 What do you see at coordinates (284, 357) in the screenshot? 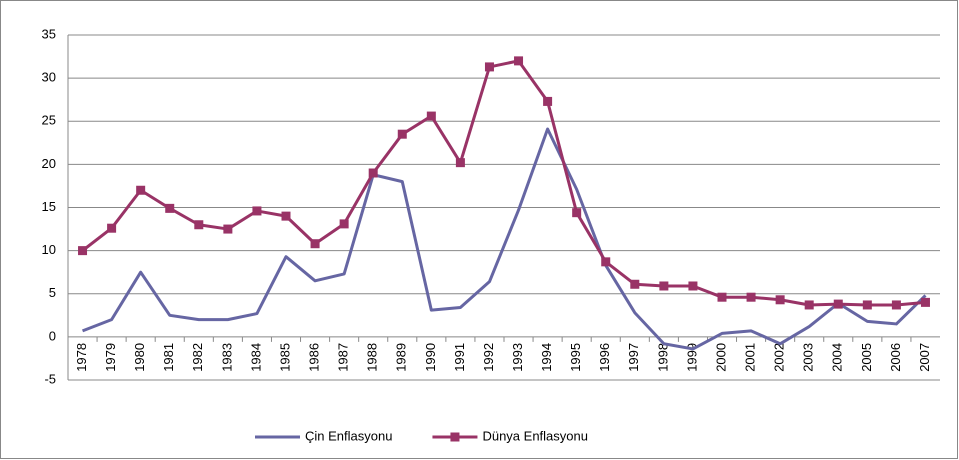
I see `x-tick-label: 1985` at bounding box center [284, 357].